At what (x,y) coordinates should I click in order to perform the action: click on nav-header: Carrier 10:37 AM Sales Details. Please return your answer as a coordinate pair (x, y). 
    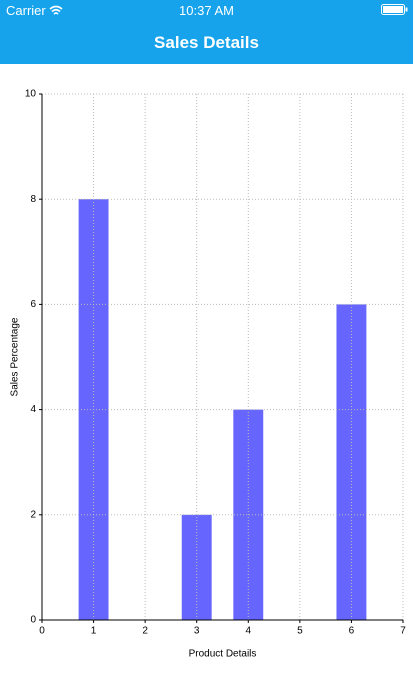
    Looking at the image, I should click on (206, 32).